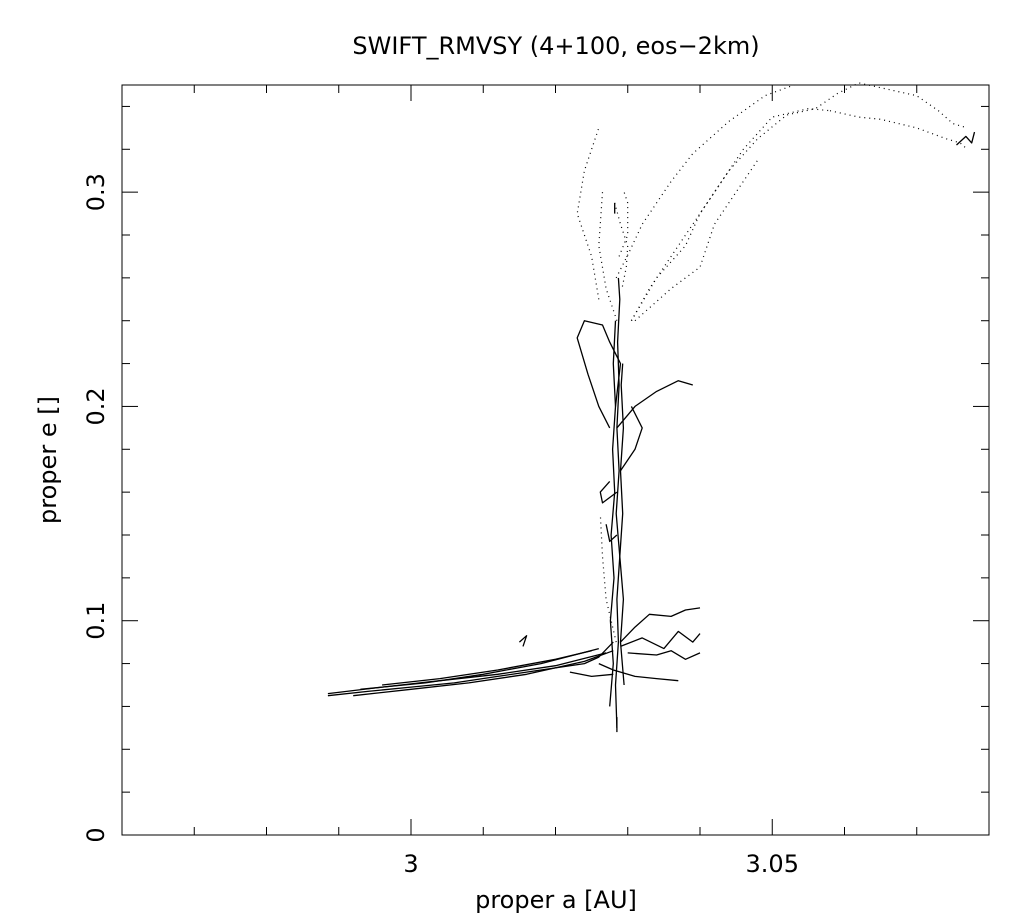 The height and width of the screenshot is (919, 1021). I want to click on x-tick-label: 3.05, so click(772, 864).